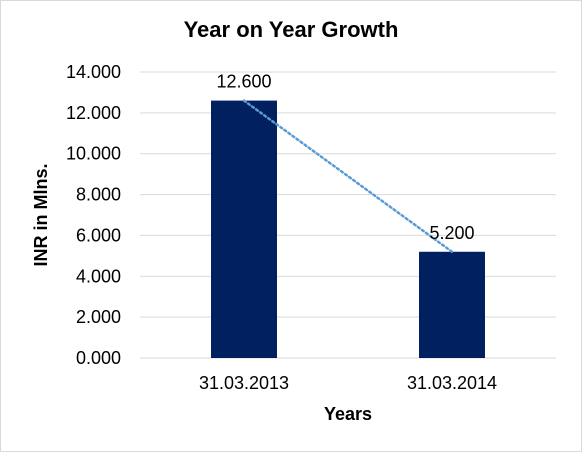 The width and height of the screenshot is (582, 452). I want to click on trendline-line, so click(348, 176).